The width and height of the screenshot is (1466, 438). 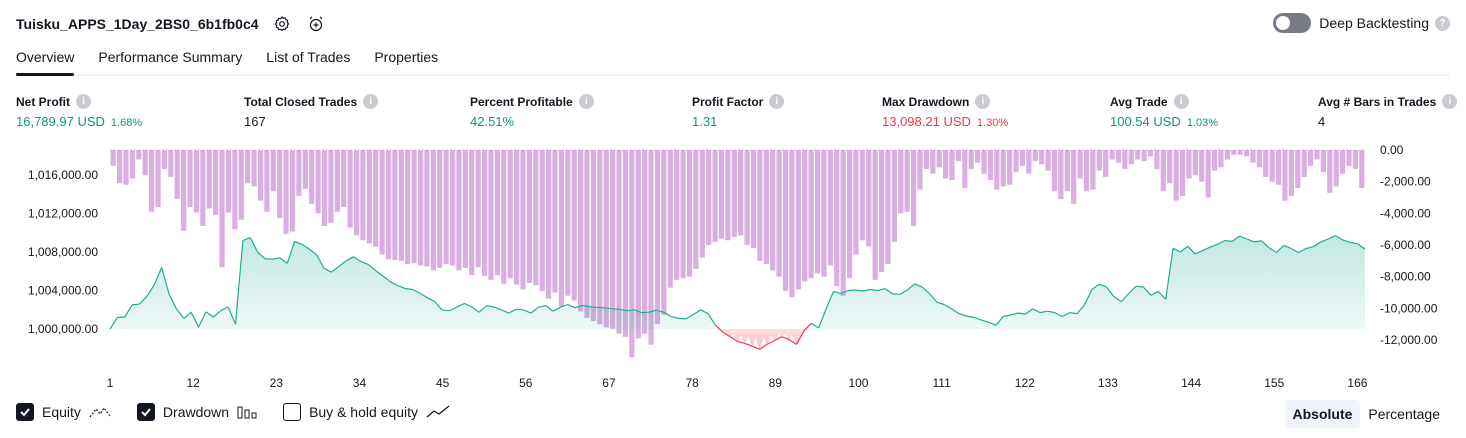 I want to click on gear-icon, so click(x=282, y=24).